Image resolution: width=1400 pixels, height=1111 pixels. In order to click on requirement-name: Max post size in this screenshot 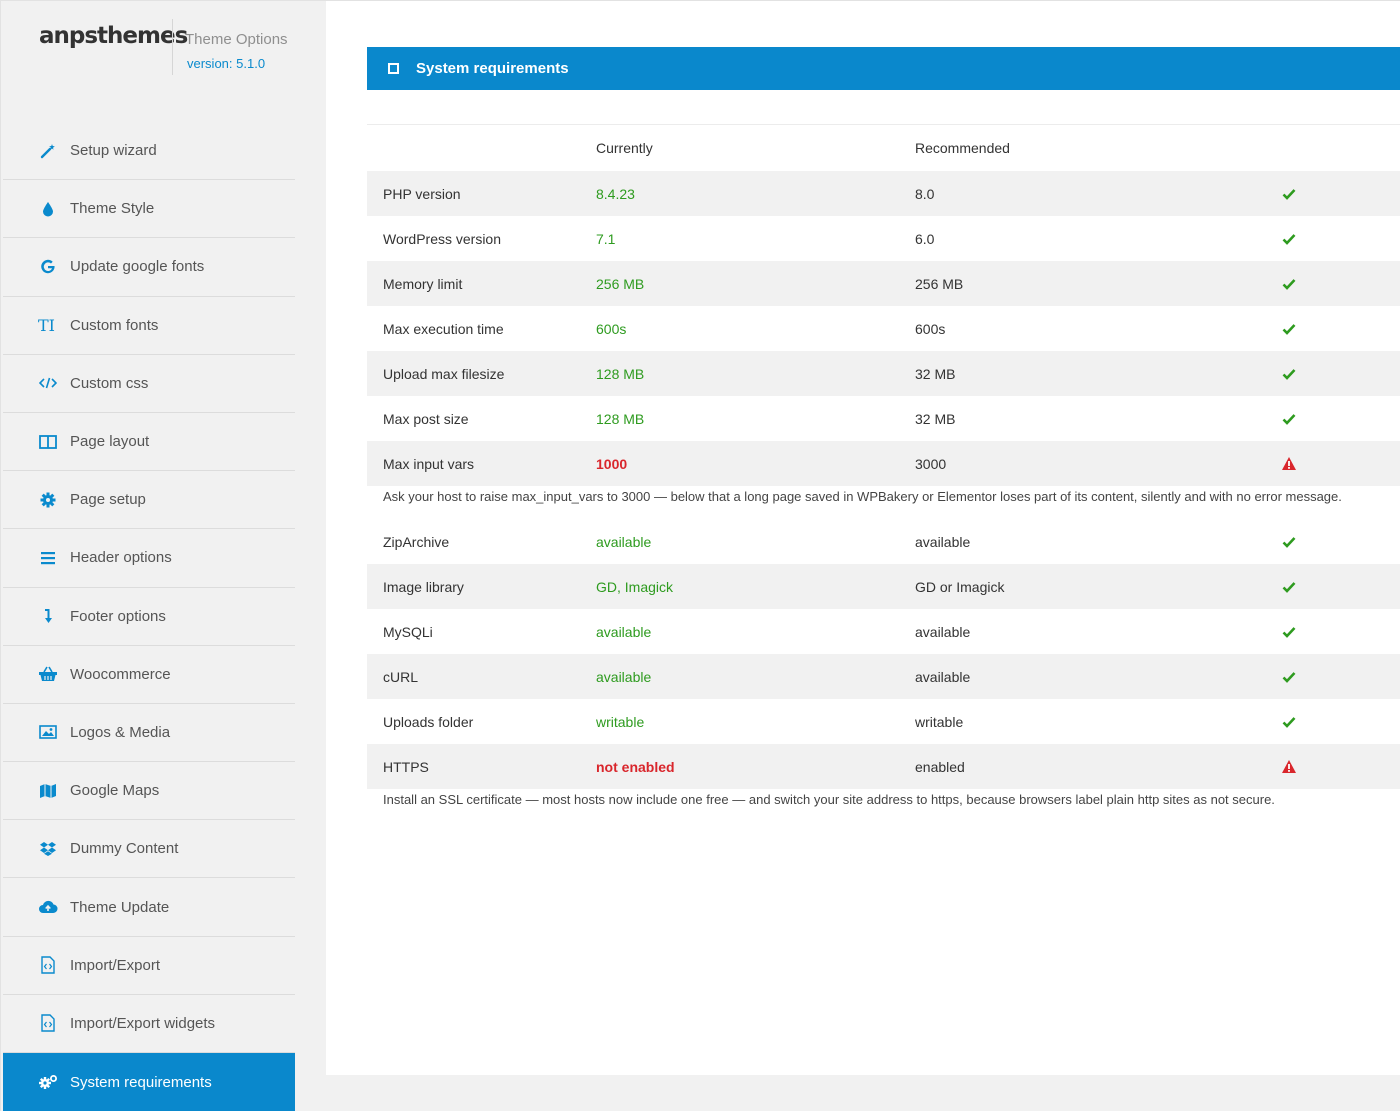, I will do `click(426, 418)`.